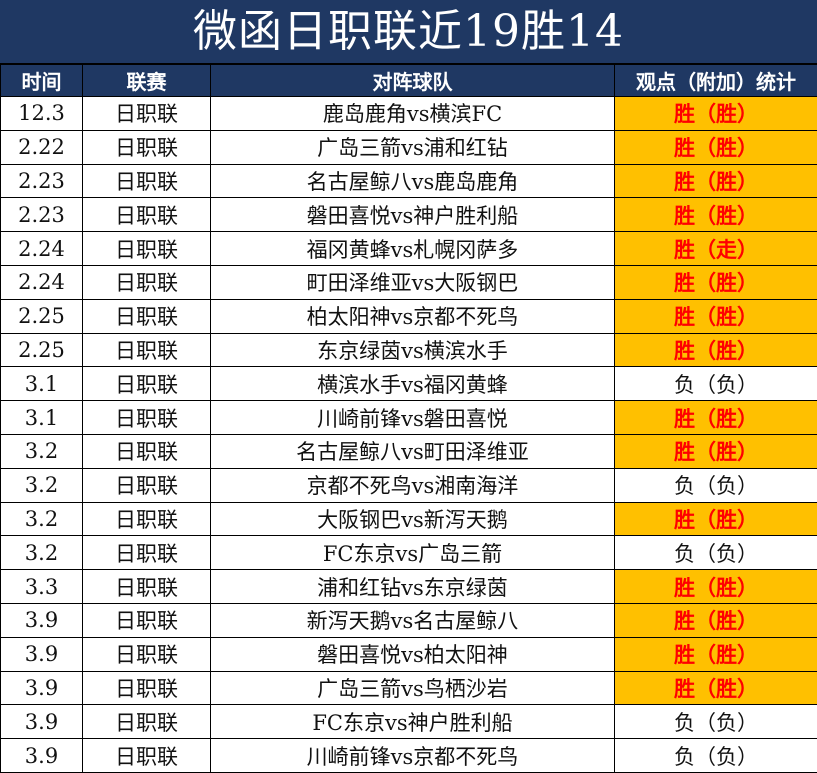 Image resolution: width=817 pixels, height=773 pixels. Describe the element at coordinates (413, 587) in the screenshot. I see `cell-match: 浦和红钻vs东京绿茵` at that location.